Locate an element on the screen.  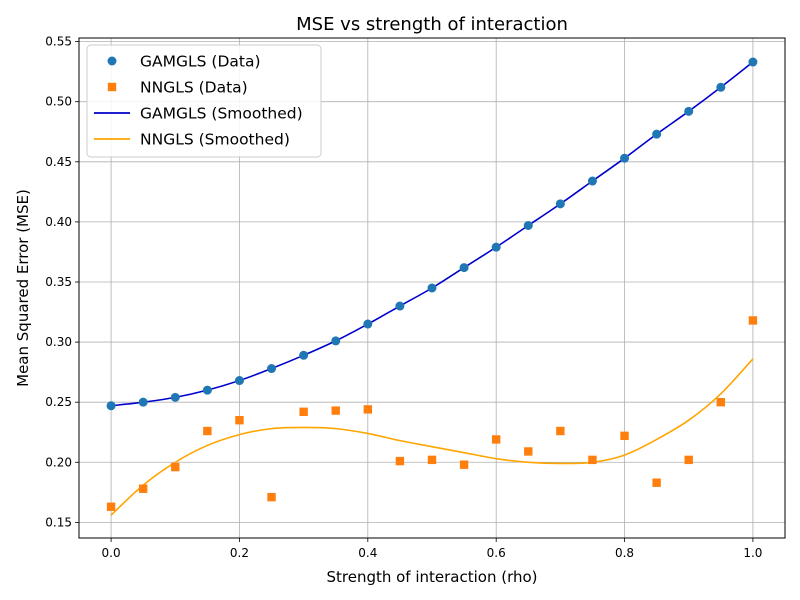
y-axis: 0.15 0.20 0.25 0.30 0.35 0.40 0.45 0.50 0.55 is located at coordinates (62, 282).